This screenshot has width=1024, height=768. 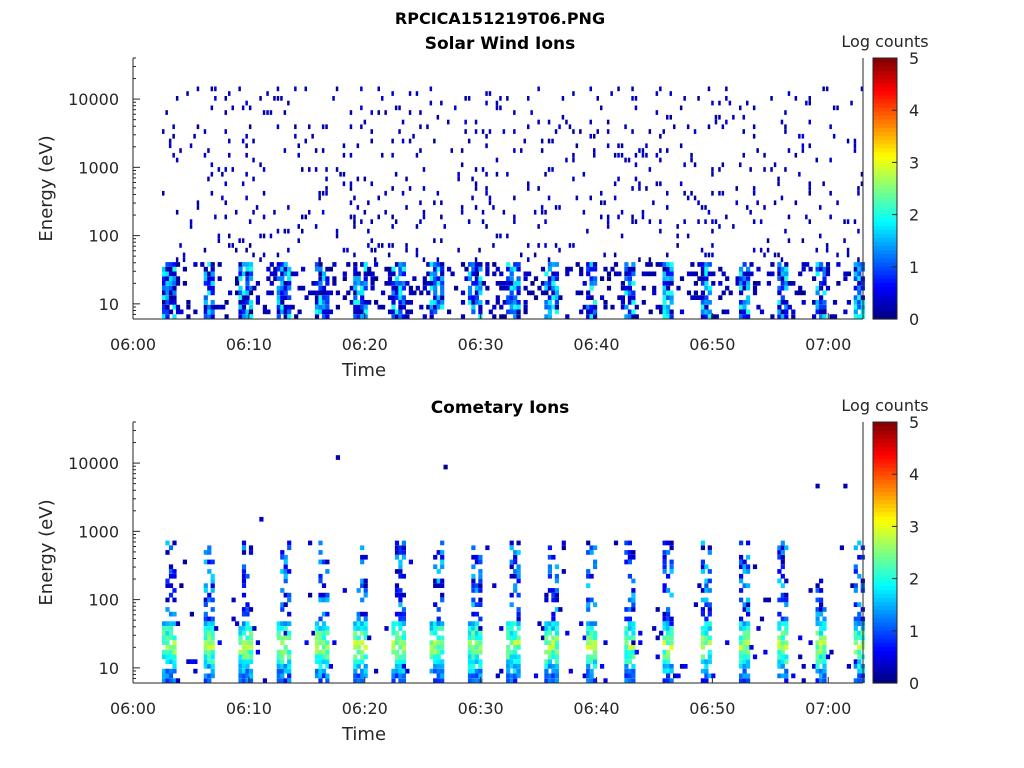 I want to click on colorbar-tick-label: 1, so click(x=914, y=267).